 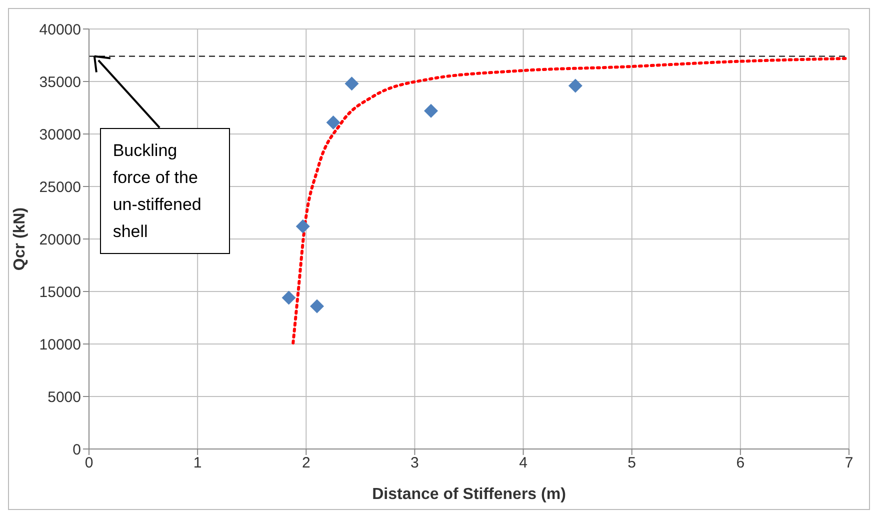 I want to click on y-axis-title: Qcr (kN), so click(x=20, y=239).